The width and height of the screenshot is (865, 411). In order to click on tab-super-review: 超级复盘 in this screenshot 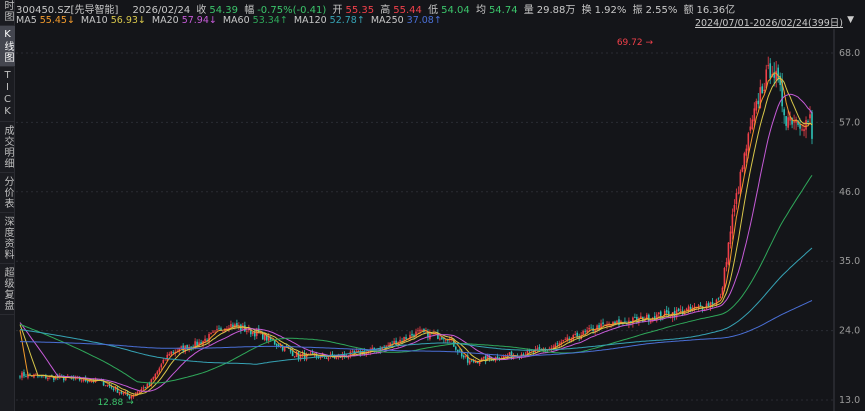, I will do `click(7, 289)`.